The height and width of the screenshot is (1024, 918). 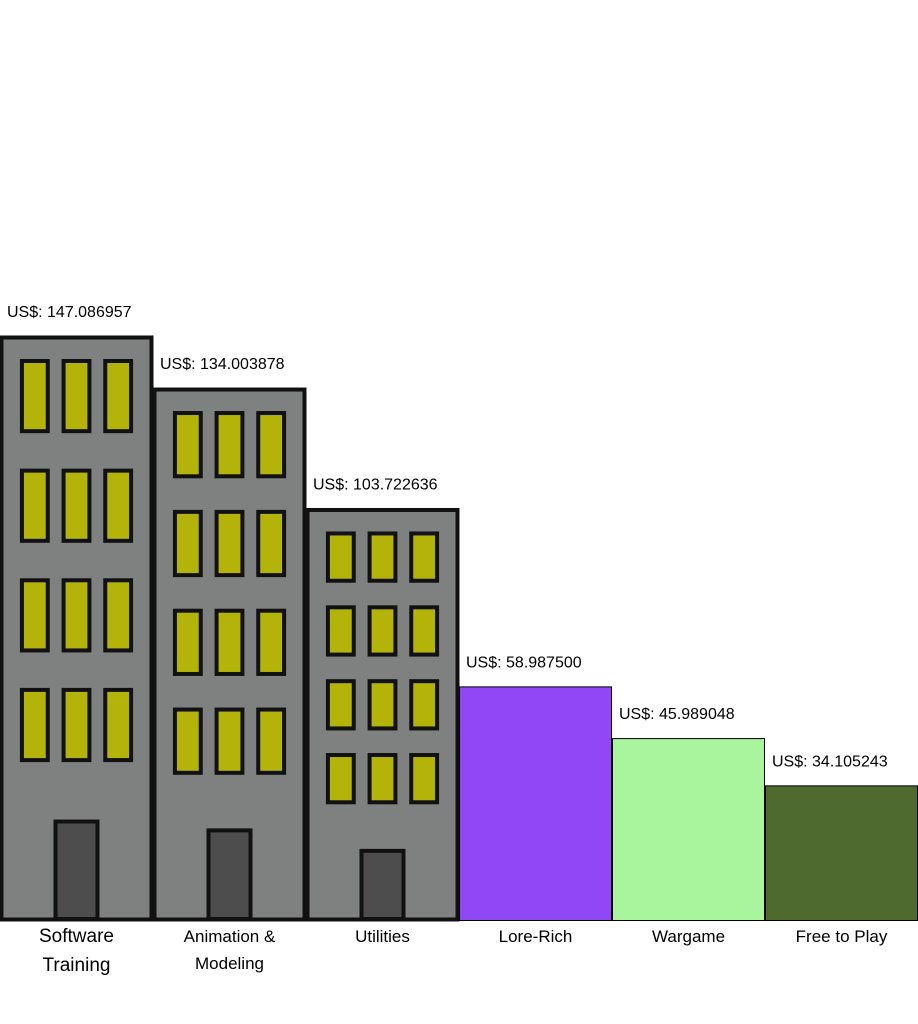 What do you see at coordinates (830, 761) in the screenshot?
I see `data-label: US$: 34.105243` at bounding box center [830, 761].